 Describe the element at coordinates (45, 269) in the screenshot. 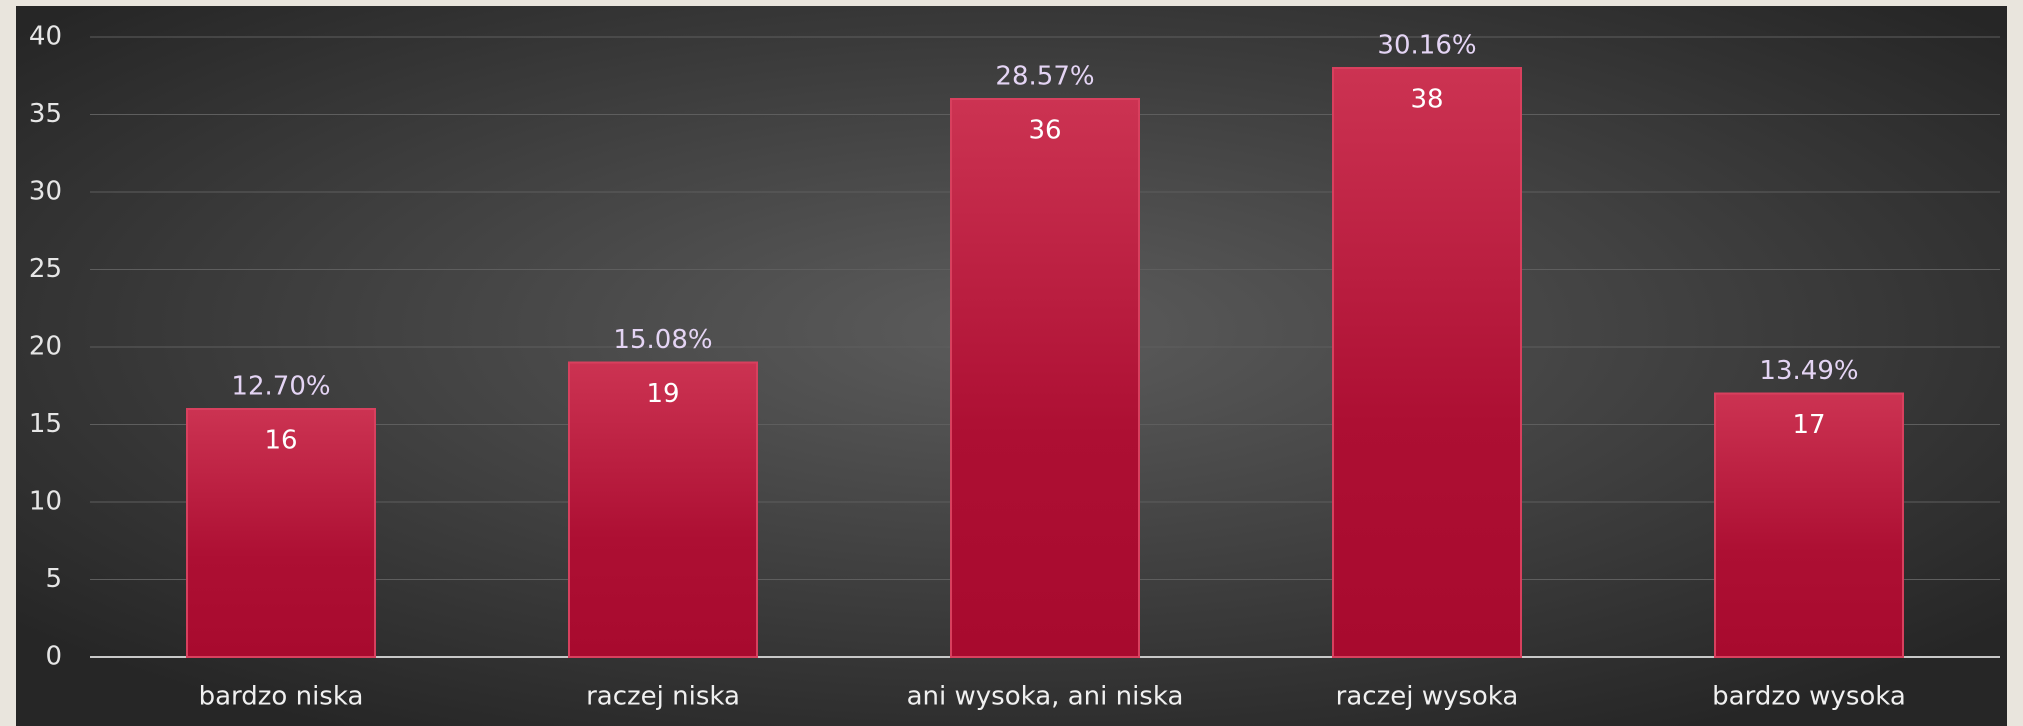

I see `y-tick-label: 25` at that location.